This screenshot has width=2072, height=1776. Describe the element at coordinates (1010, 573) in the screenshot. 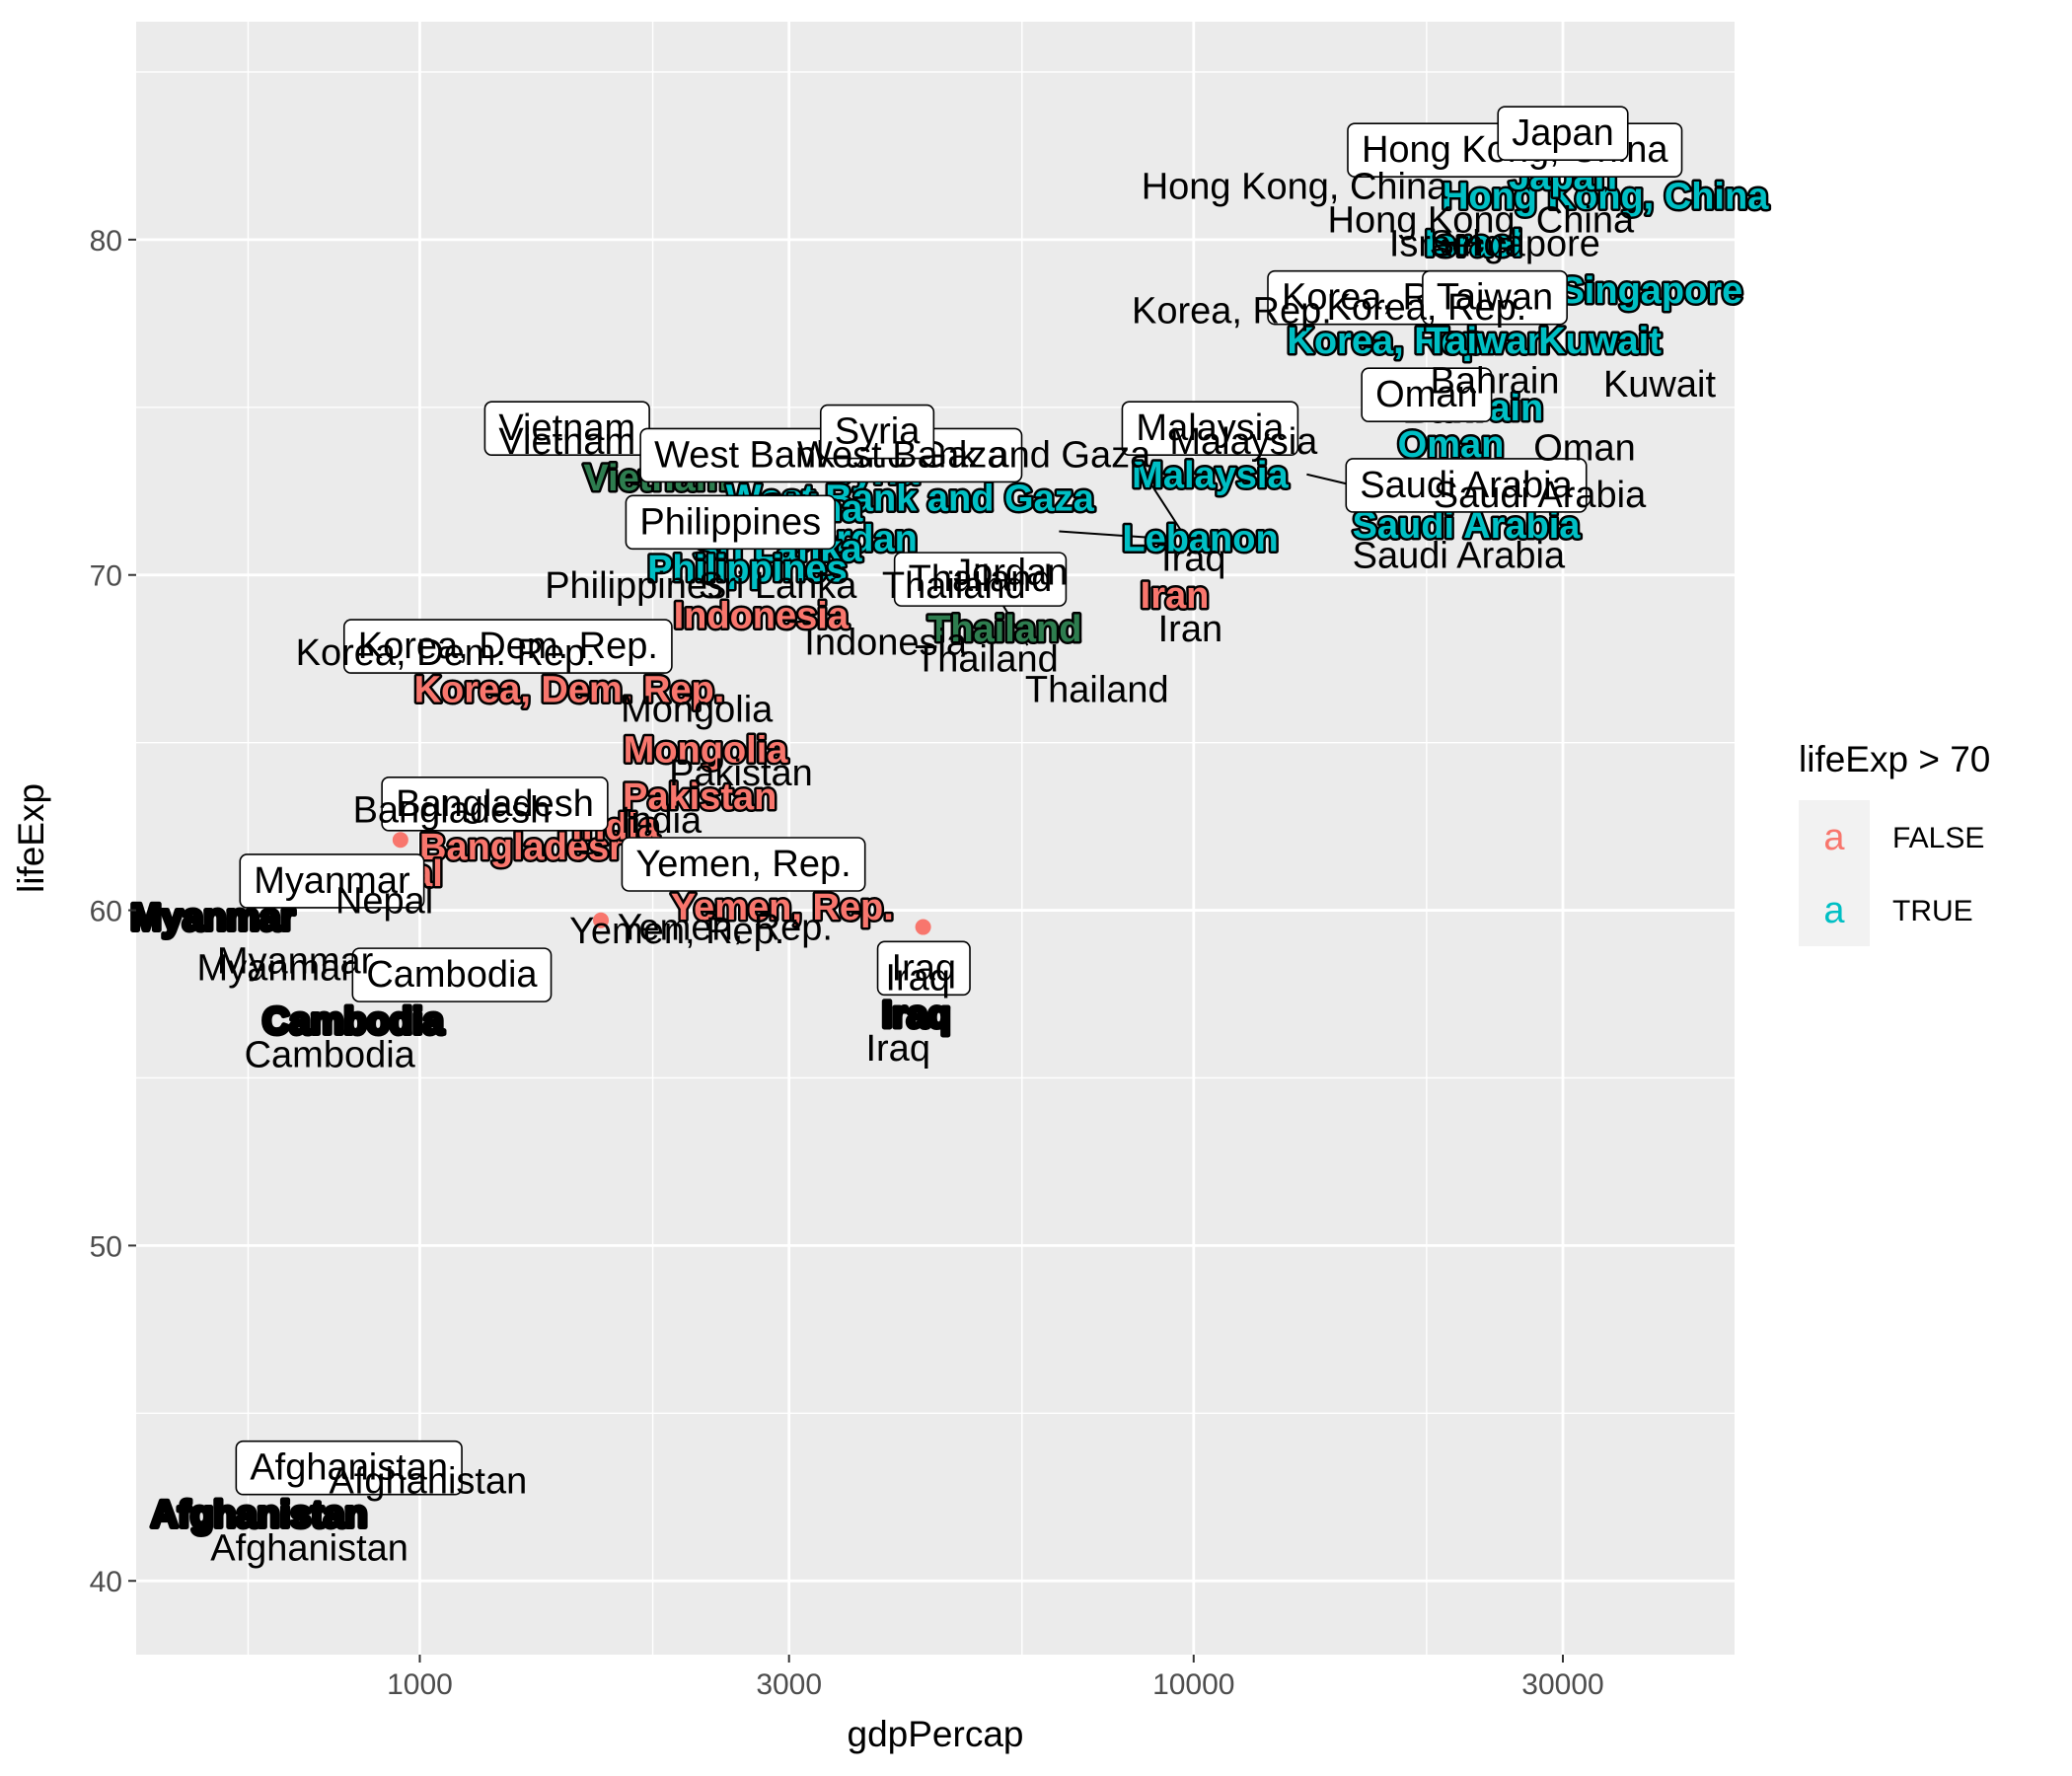

I see `label-jordan: Jordan` at that location.